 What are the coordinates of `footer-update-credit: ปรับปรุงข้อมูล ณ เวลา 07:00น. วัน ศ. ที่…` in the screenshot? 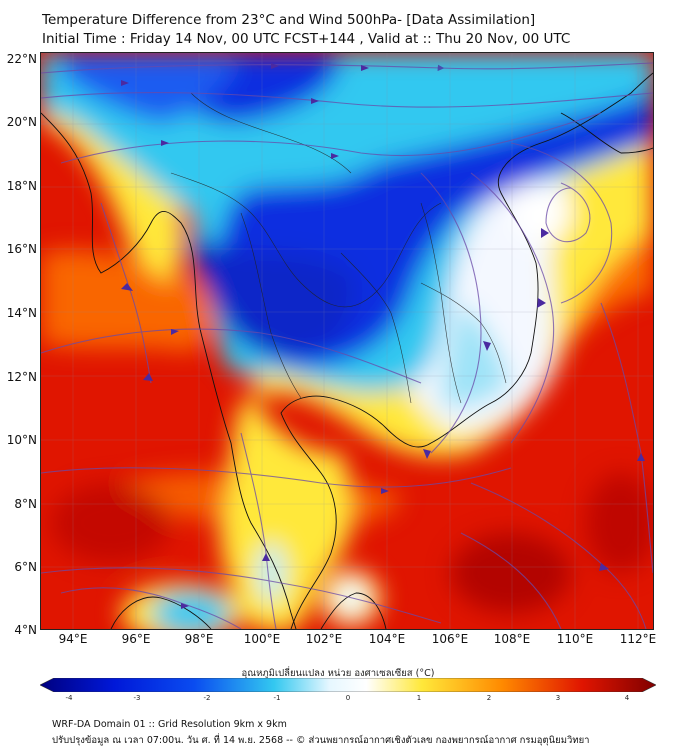 It's located at (321, 740).